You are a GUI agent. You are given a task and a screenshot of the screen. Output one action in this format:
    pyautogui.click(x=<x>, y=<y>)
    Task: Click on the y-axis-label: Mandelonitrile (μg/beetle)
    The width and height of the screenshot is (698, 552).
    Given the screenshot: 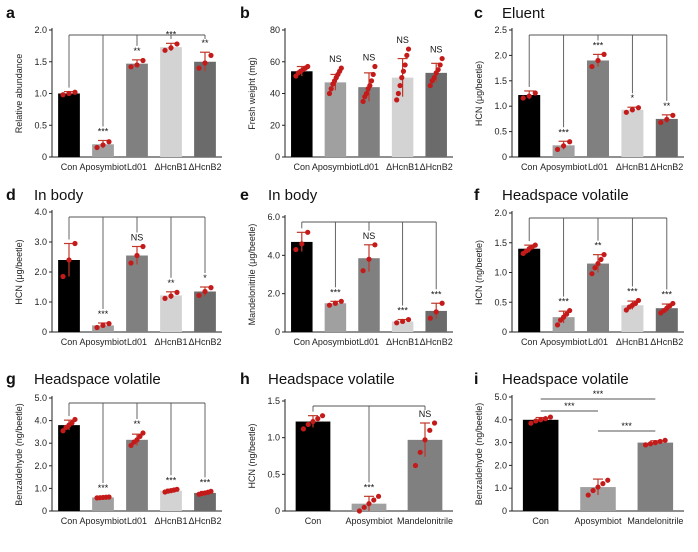 What is the action you would take?
    pyautogui.click(x=252, y=275)
    